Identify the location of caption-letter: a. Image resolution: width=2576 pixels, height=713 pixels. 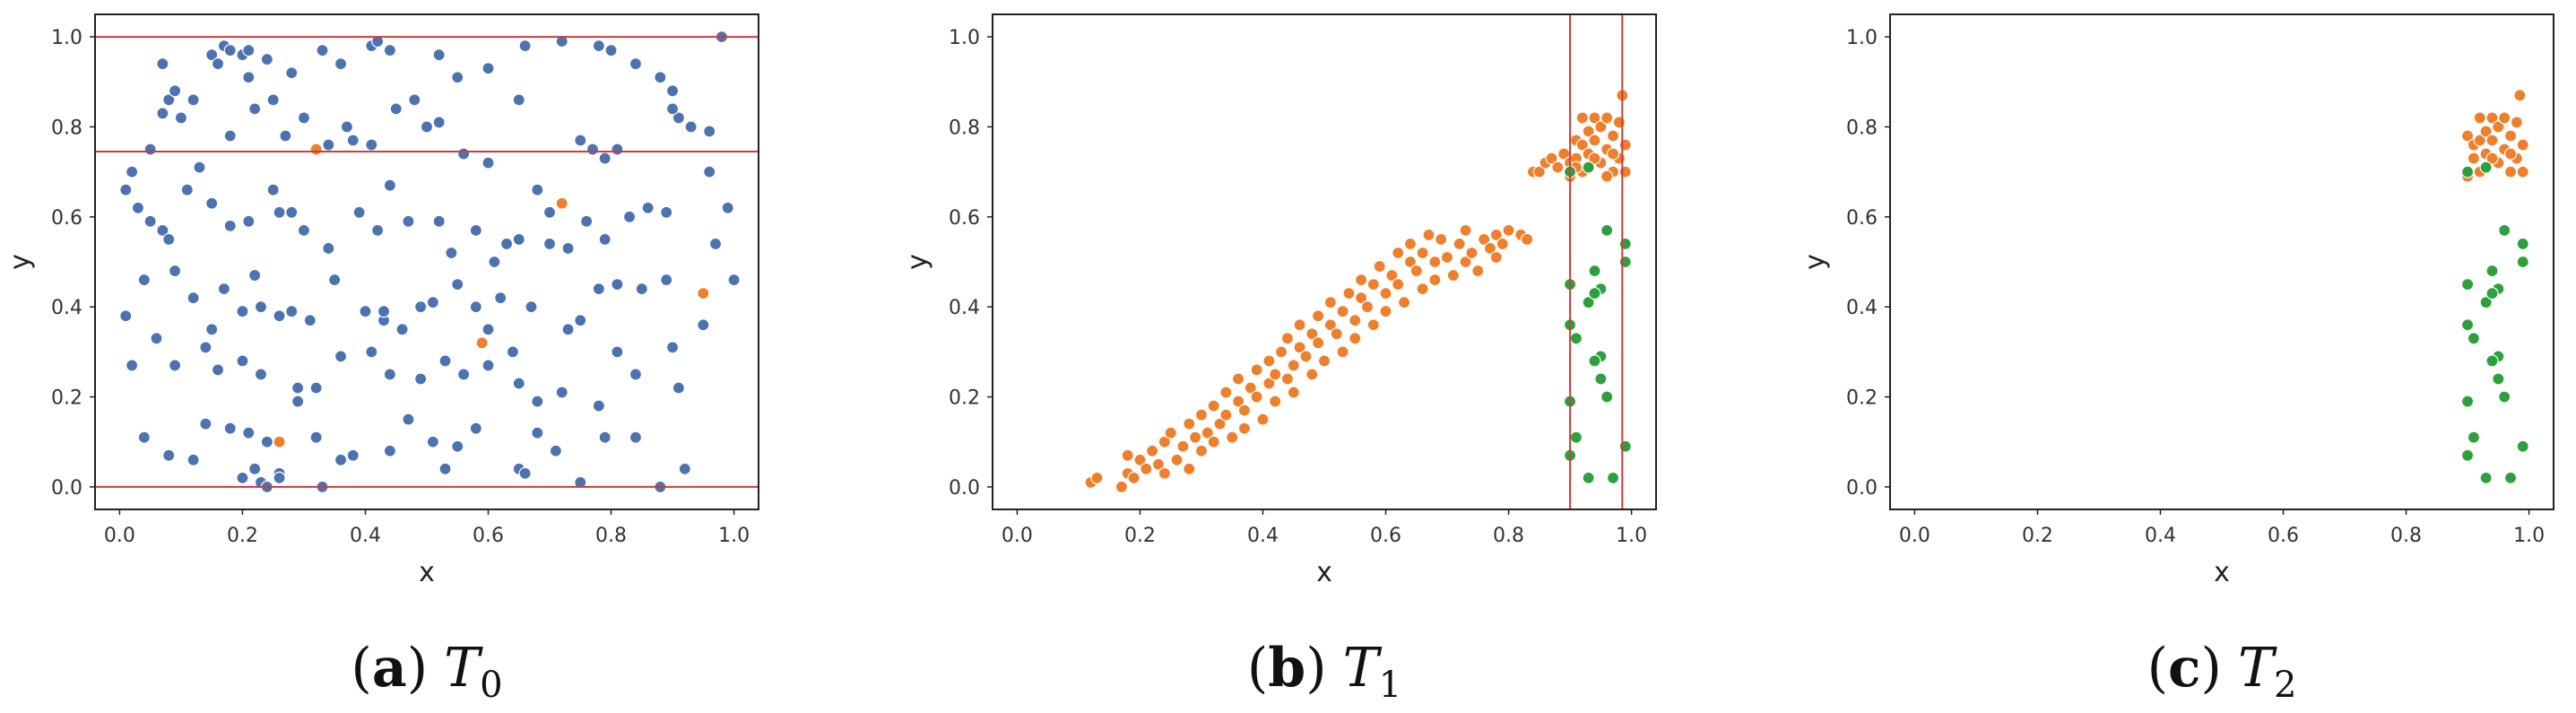
(389, 669).